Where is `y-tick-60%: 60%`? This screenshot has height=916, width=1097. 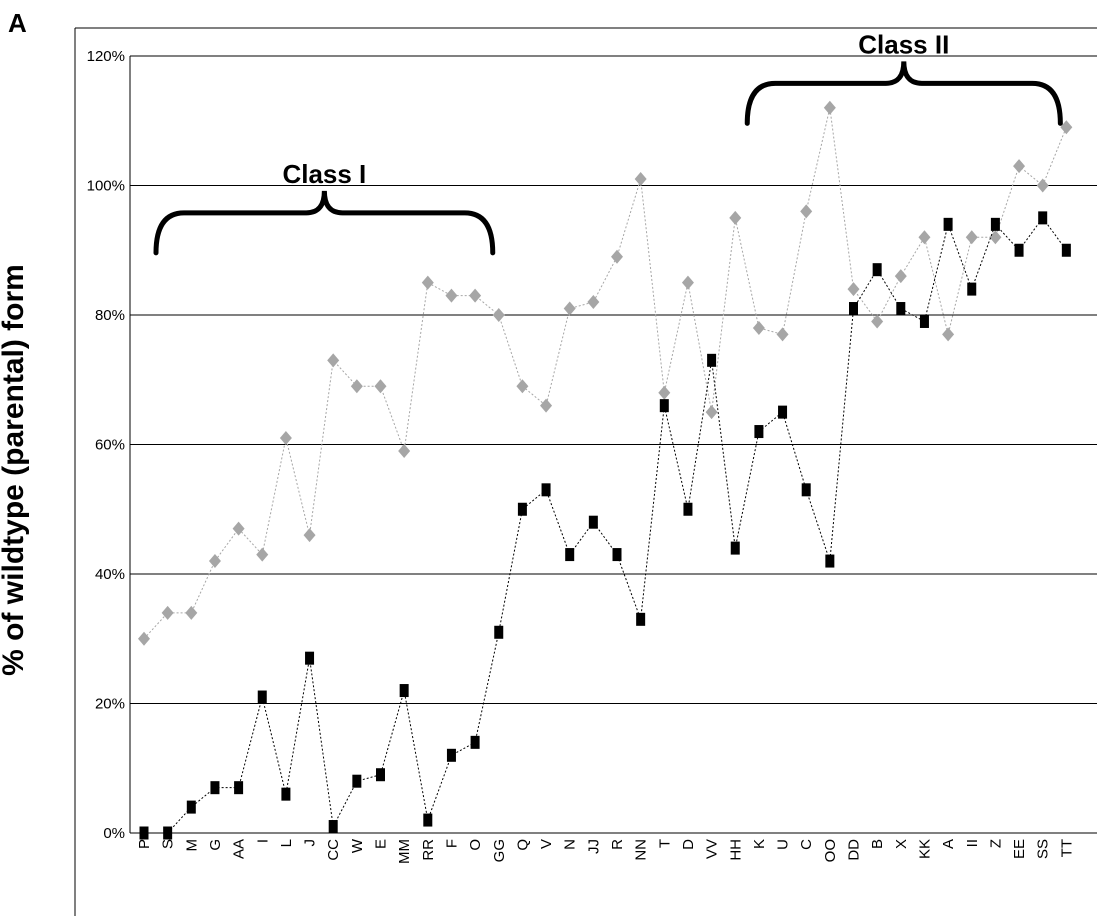
y-tick-60%: 60% is located at coordinates (110, 445).